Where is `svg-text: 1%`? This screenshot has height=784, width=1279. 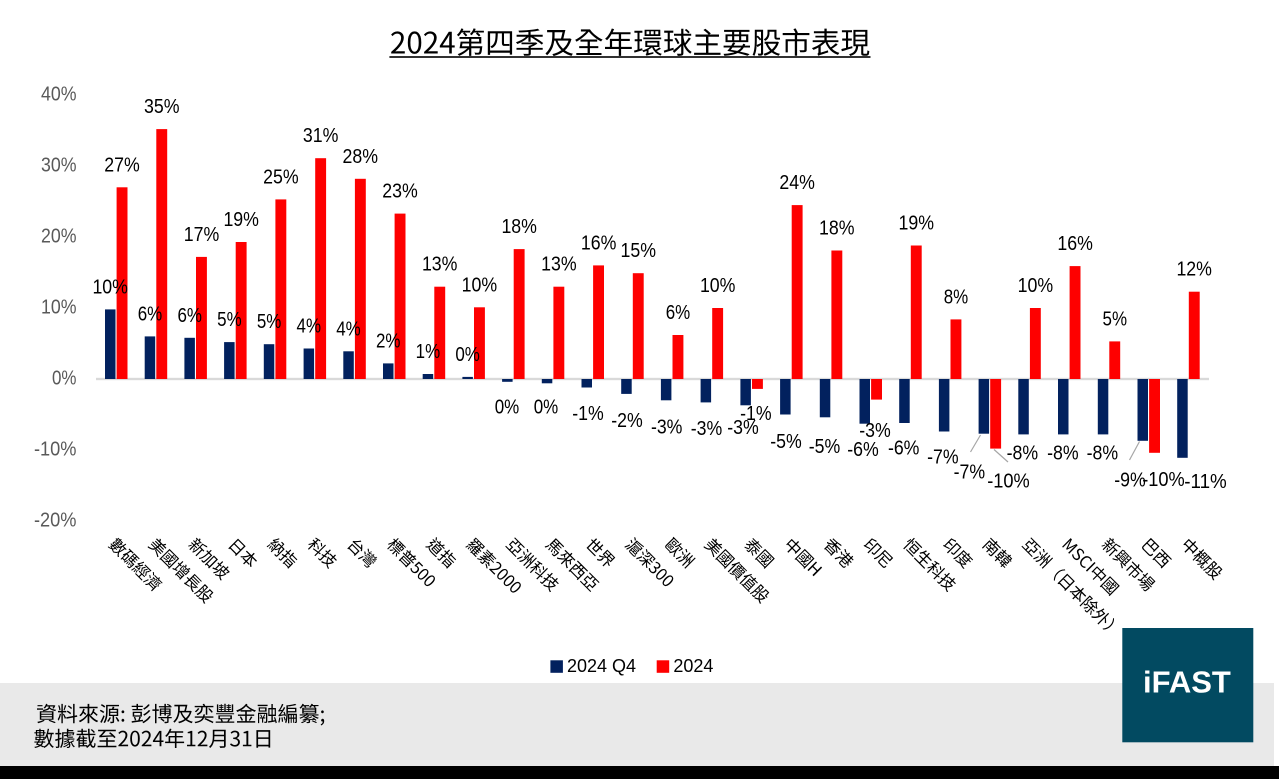 svg-text: 1% is located at coordinates (428, 351).